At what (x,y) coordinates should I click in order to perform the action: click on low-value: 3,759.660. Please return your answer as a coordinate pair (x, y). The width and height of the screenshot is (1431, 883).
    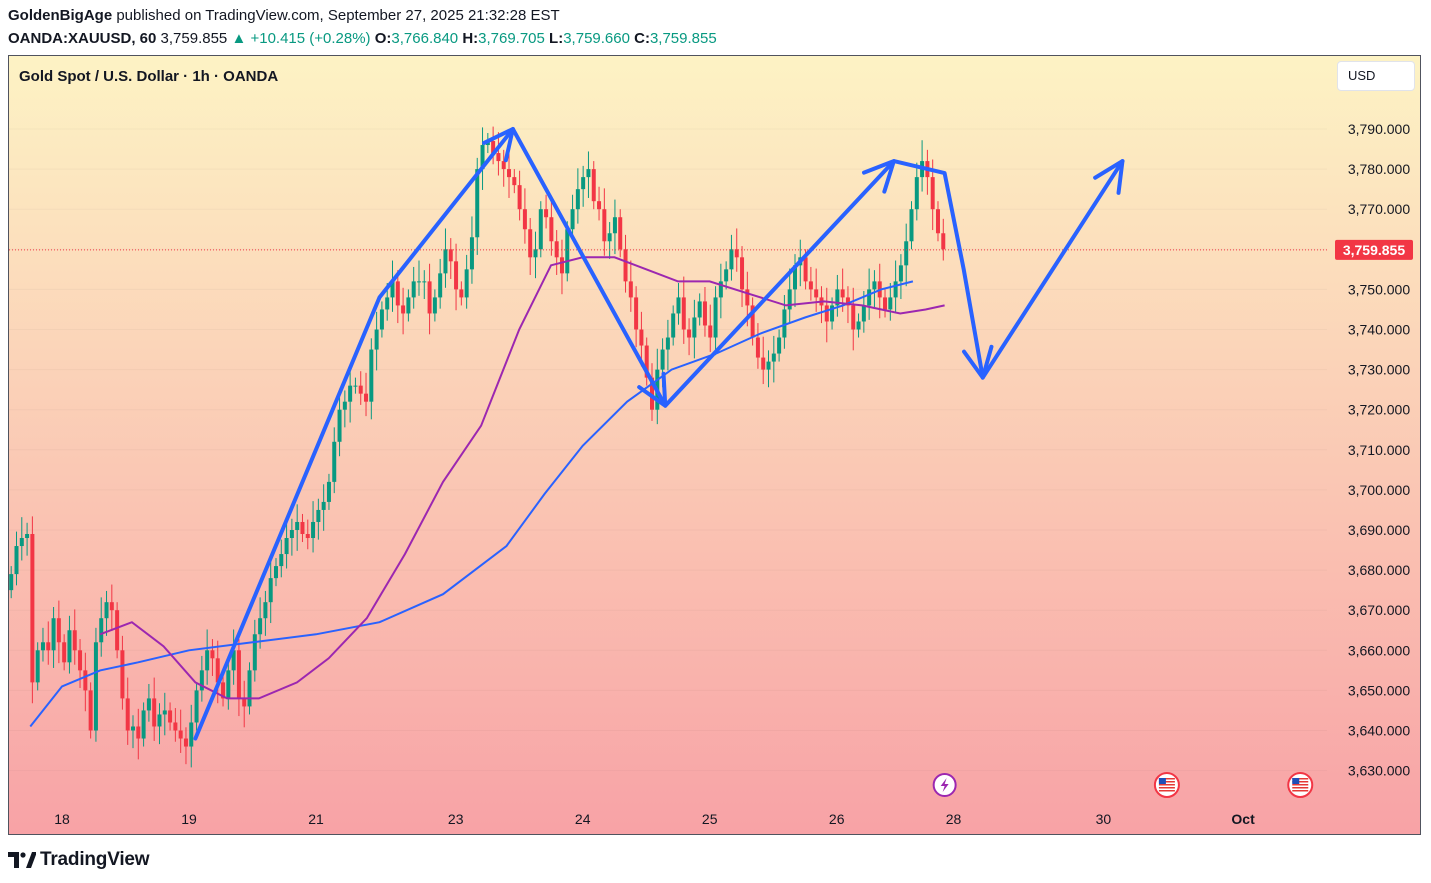
    Looking at the image, I should click on (596, 38).